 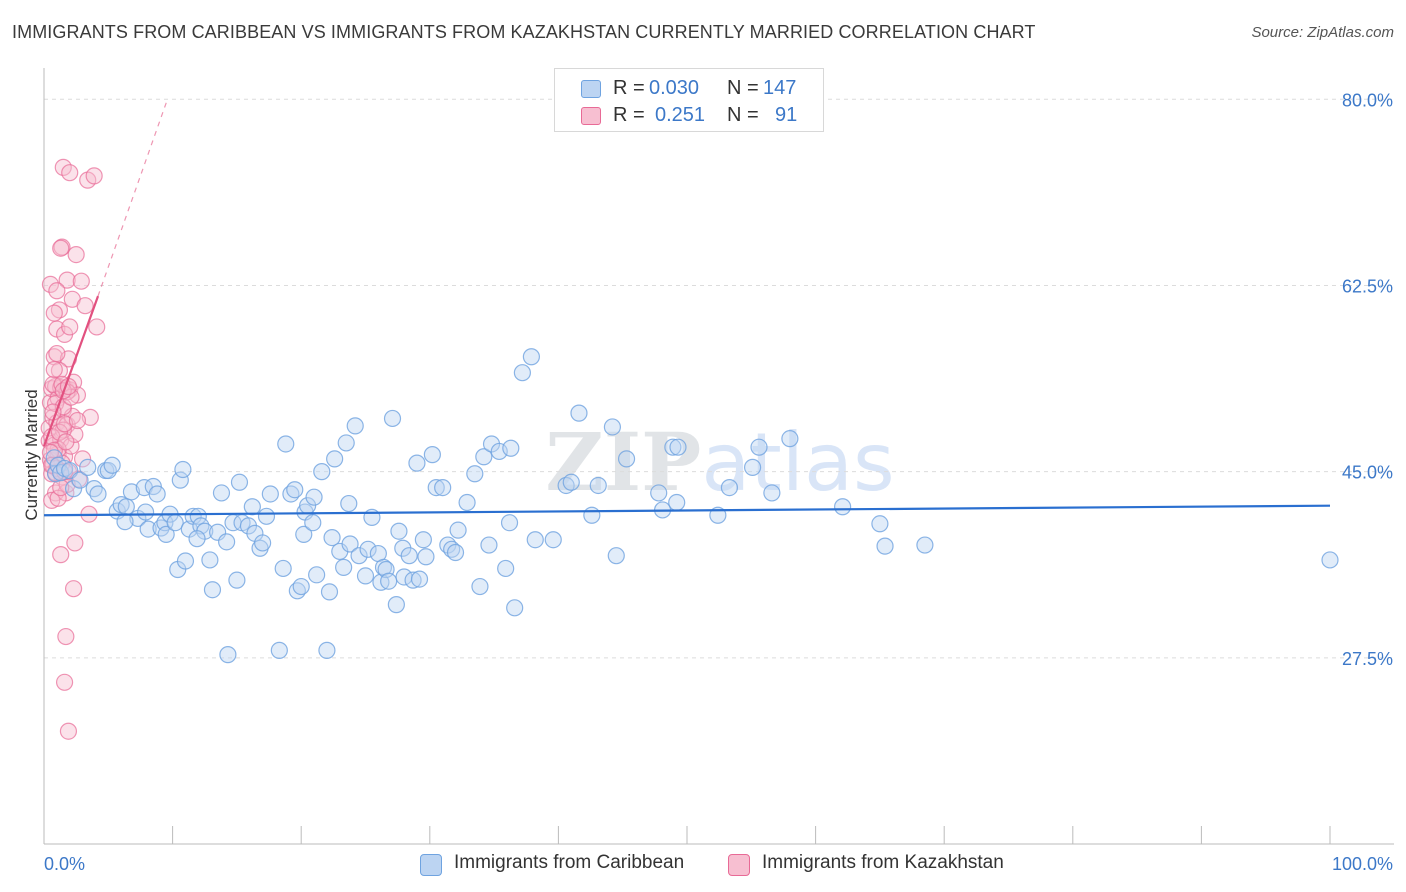 I want to click on n-value: 91, so click(x=786, y=115).